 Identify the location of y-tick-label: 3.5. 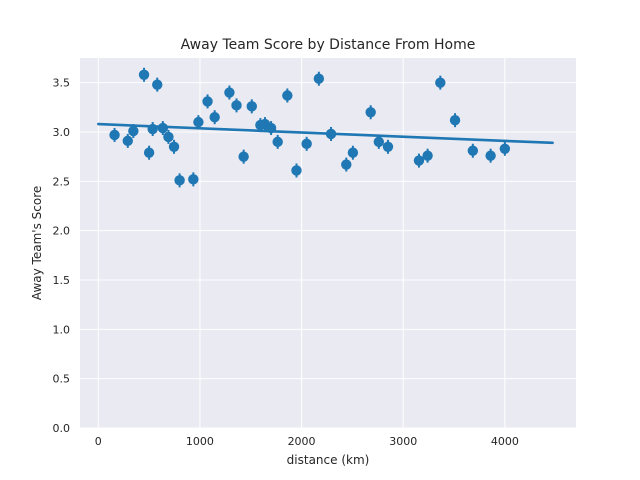
(62, 83).